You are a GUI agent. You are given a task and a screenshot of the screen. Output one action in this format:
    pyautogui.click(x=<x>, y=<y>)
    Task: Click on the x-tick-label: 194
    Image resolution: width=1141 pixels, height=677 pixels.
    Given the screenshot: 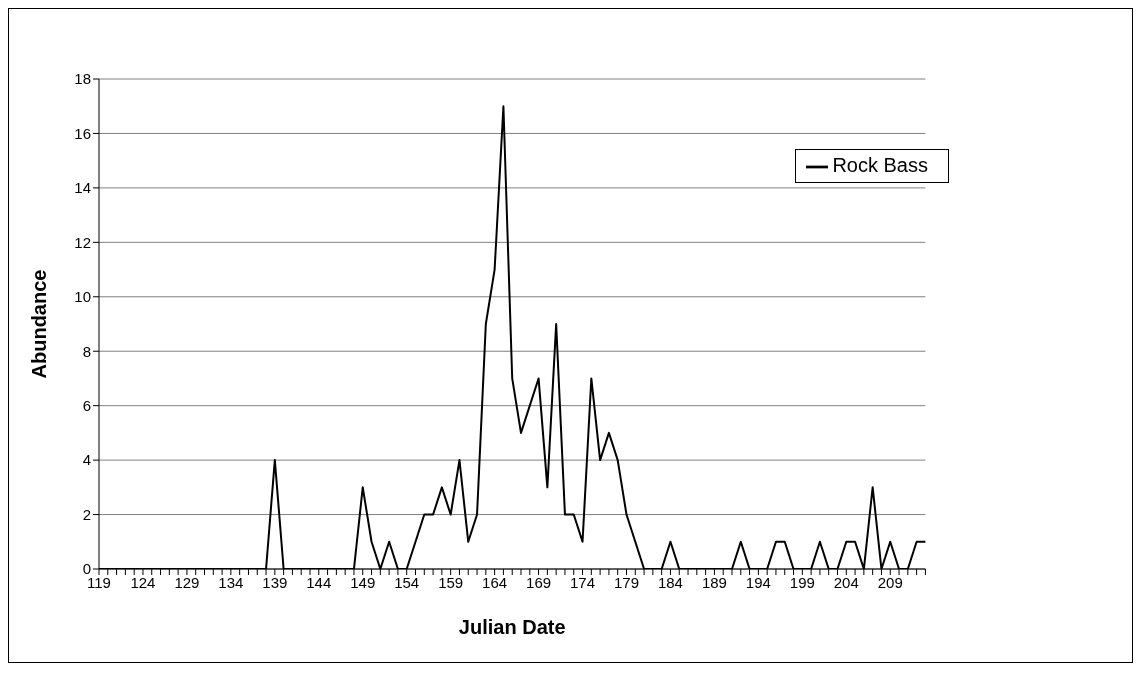 What is the action you would take?
    pyautogui.click(x=758, y=582)
    